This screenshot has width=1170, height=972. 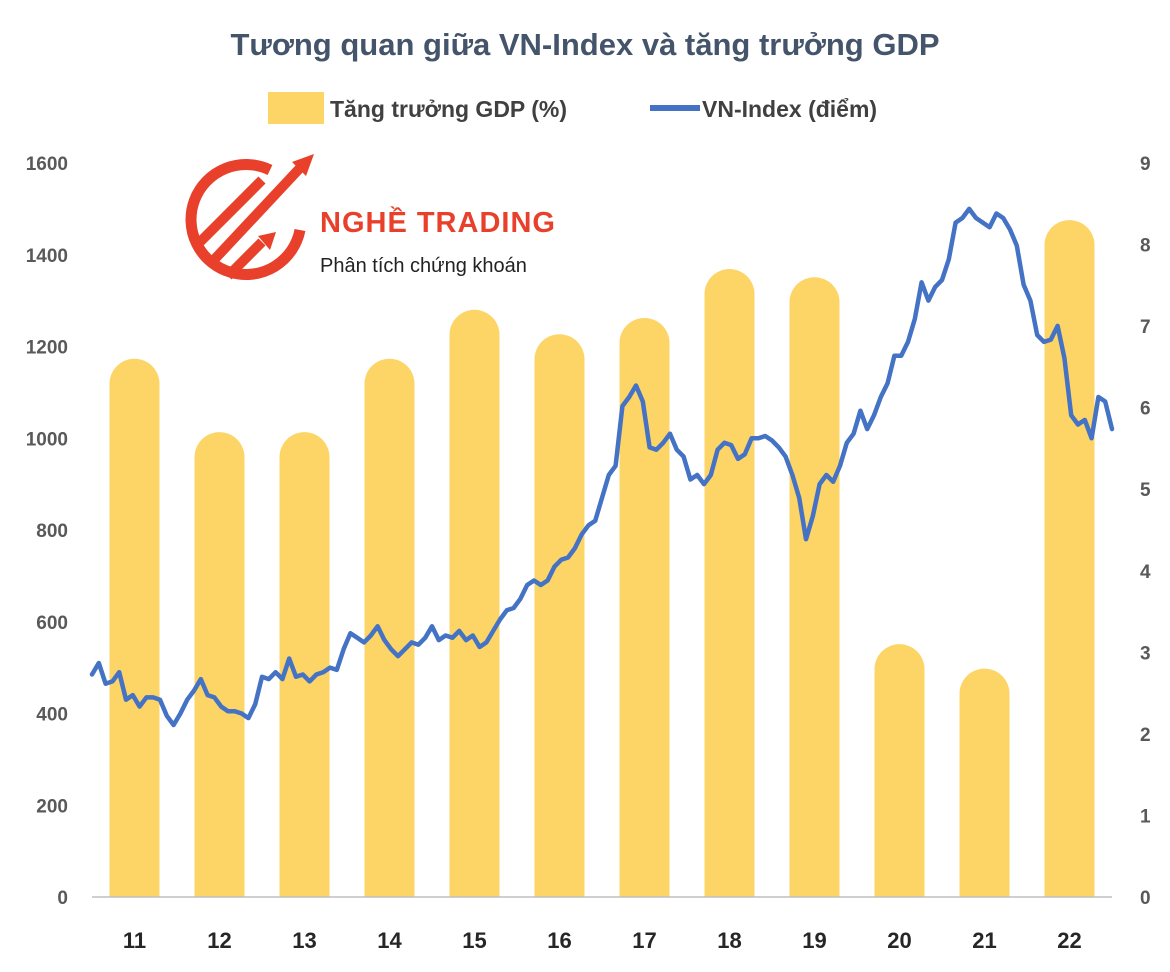 I want to click on legend-label-gdp: Tăng trưởng GDP (%), so click(x=448, y=109).